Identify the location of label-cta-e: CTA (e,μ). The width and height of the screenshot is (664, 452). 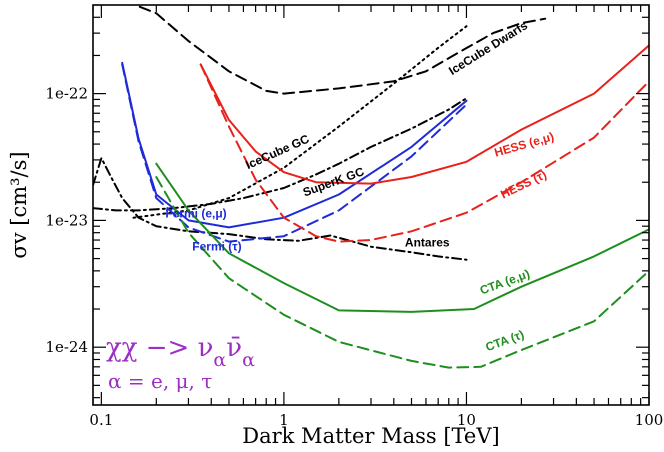
(505, 282).